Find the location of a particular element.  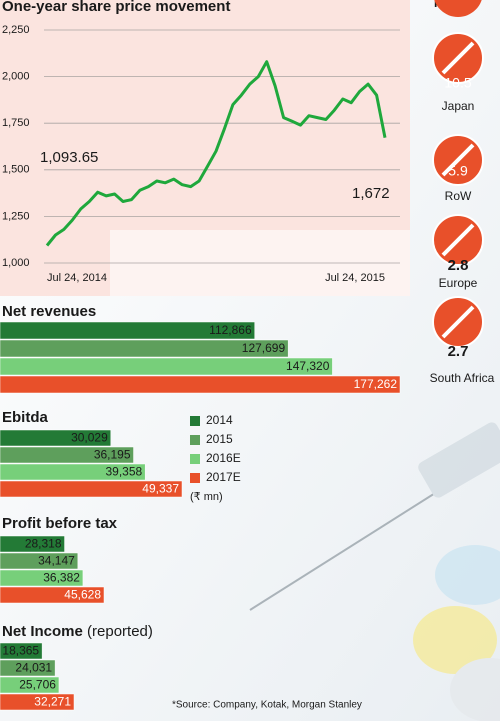

bar-label: 34,147 is located at coordinates (56, 561).